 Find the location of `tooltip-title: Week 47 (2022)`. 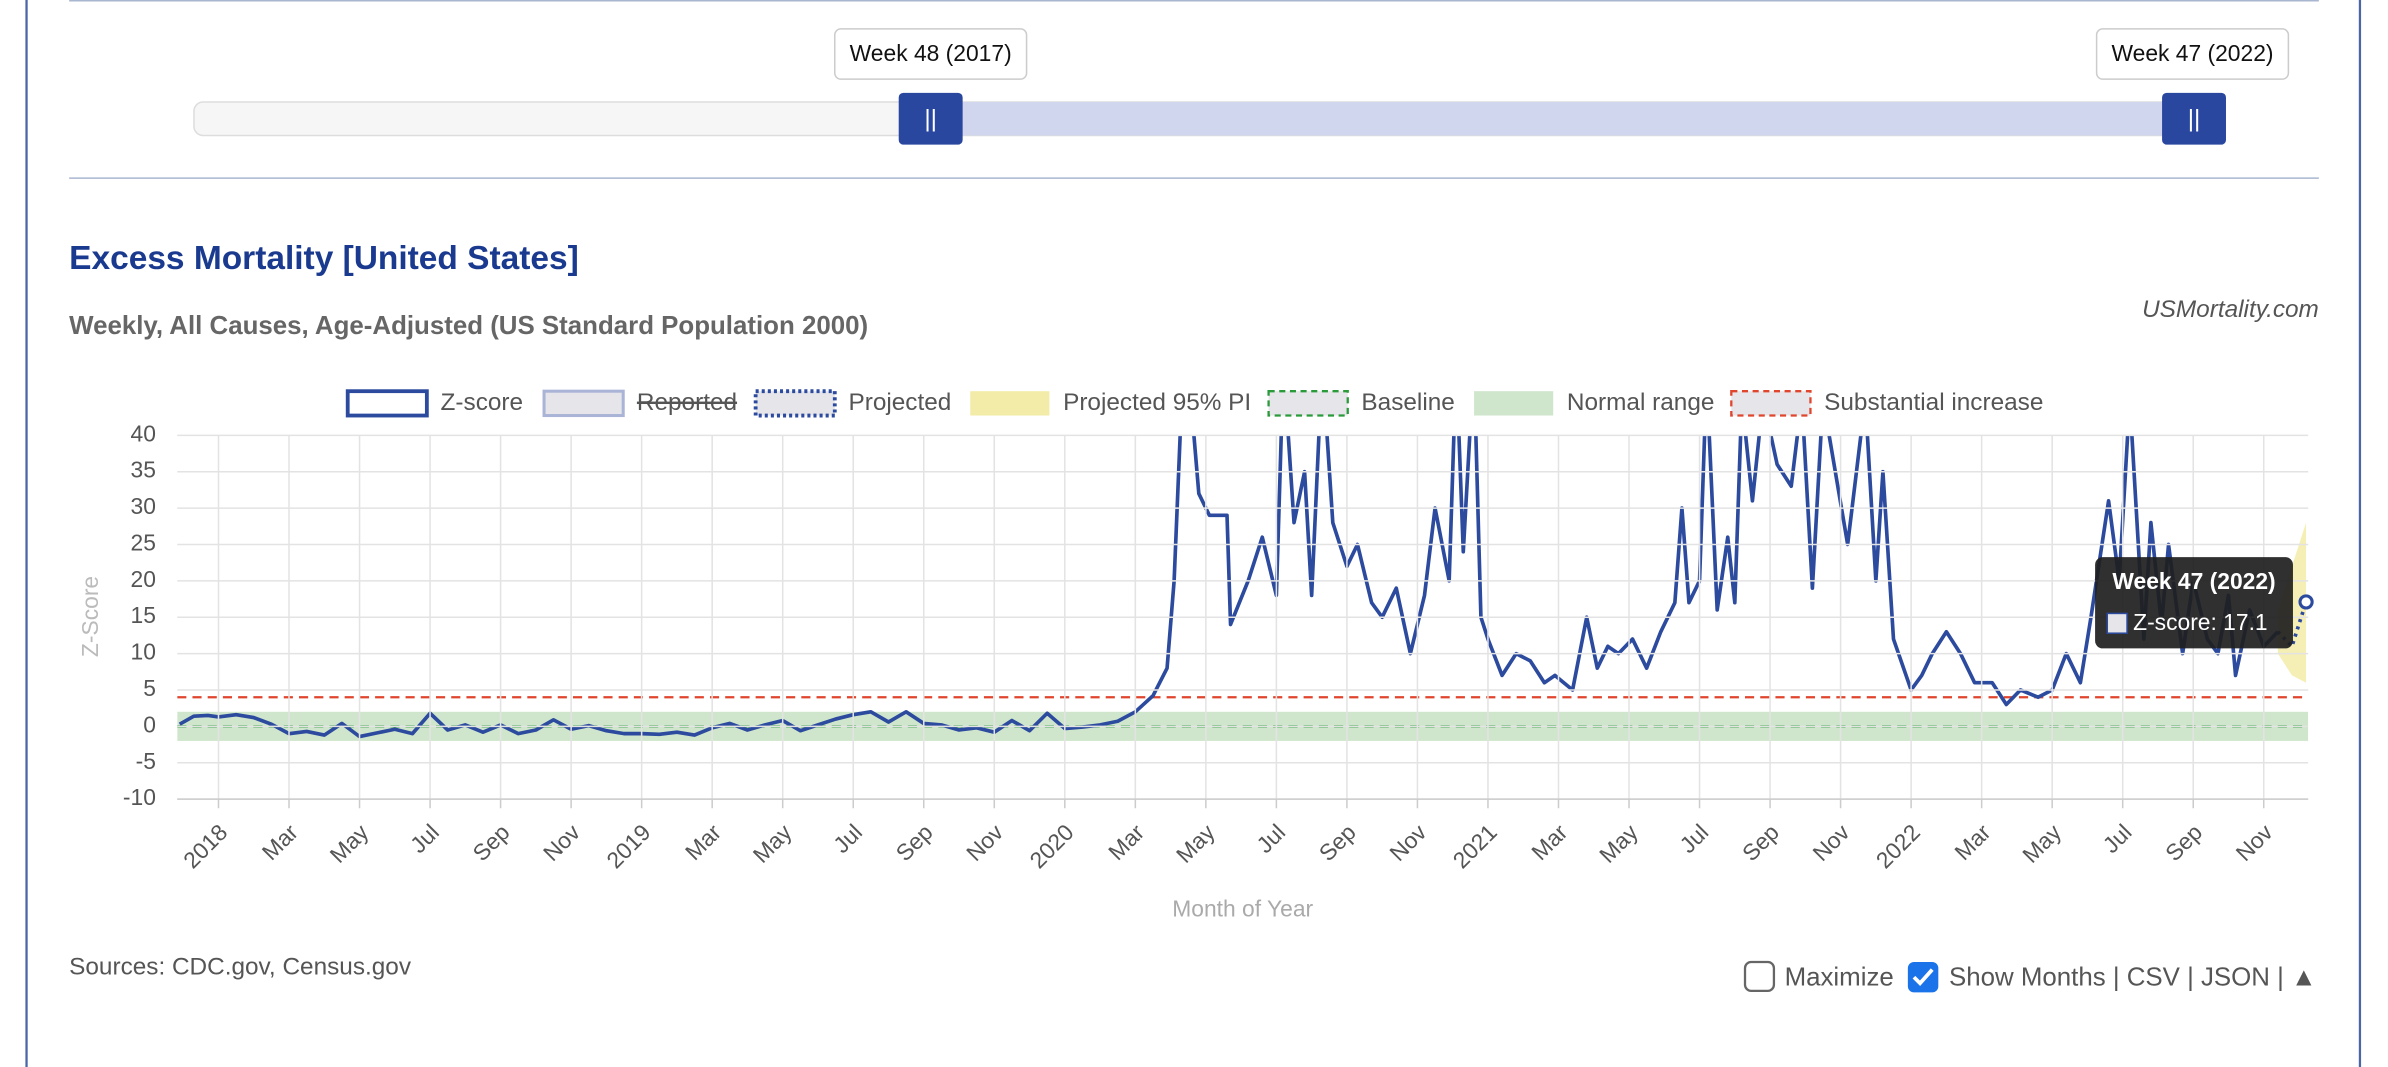

tooltip-title: Week 47 (2022) is located at coordinates (2193, 581).